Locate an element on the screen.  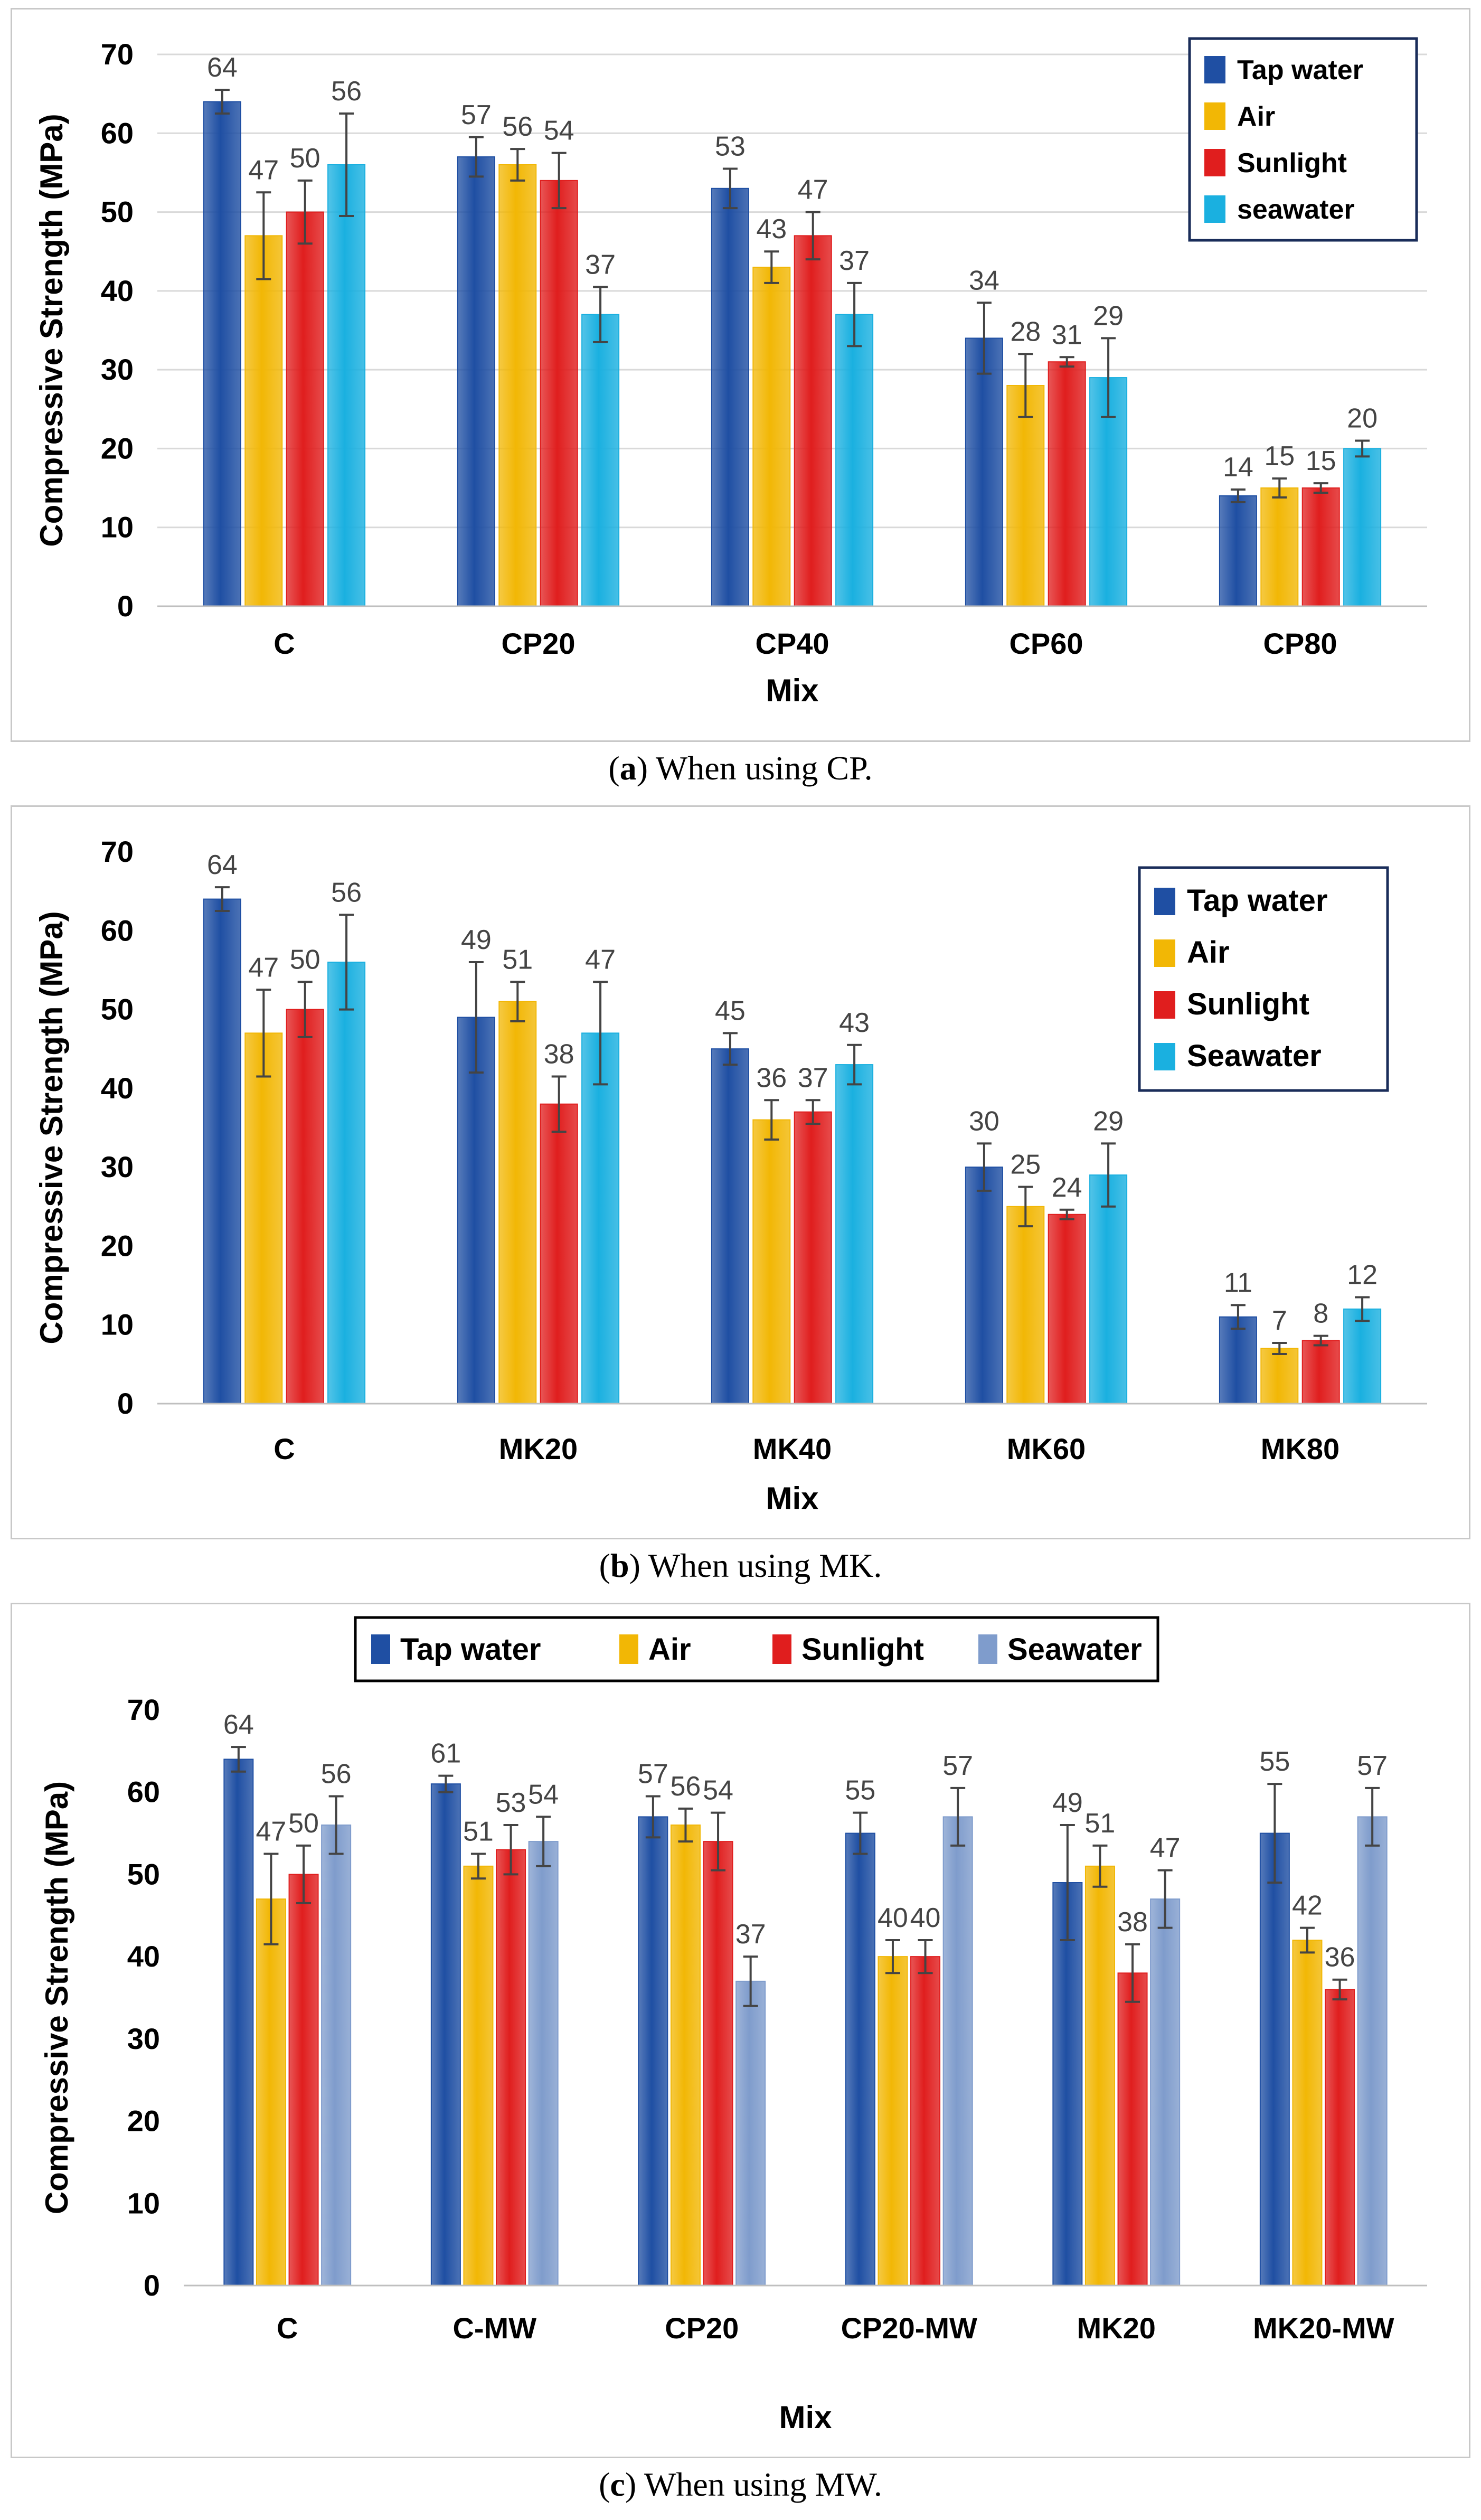
y-tick-label: 20 is located at coordinates (117, 1245).